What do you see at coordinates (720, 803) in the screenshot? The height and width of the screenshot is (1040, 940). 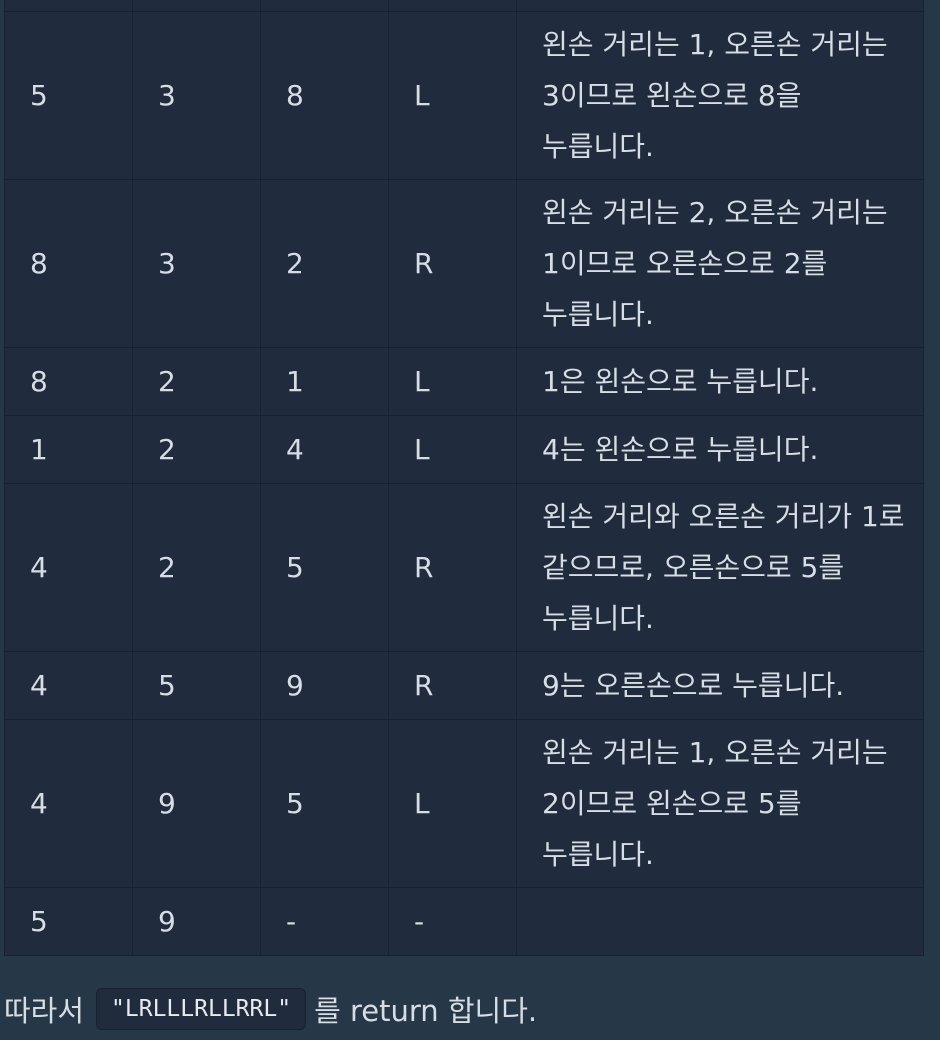 I see `table-cell-description: 왼손 거리는 1, 오른손 거리는 2이므로 왼손으로 5를 누릅니다.` at bounding box center [720, 803].